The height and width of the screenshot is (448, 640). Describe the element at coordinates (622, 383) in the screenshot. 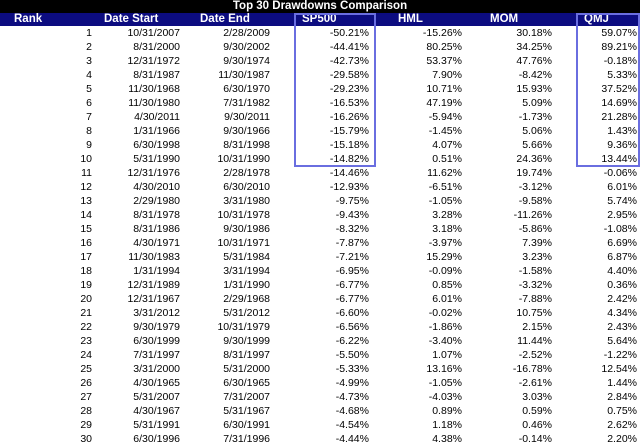

I see `qmj-cell: 1.44%` at that location.